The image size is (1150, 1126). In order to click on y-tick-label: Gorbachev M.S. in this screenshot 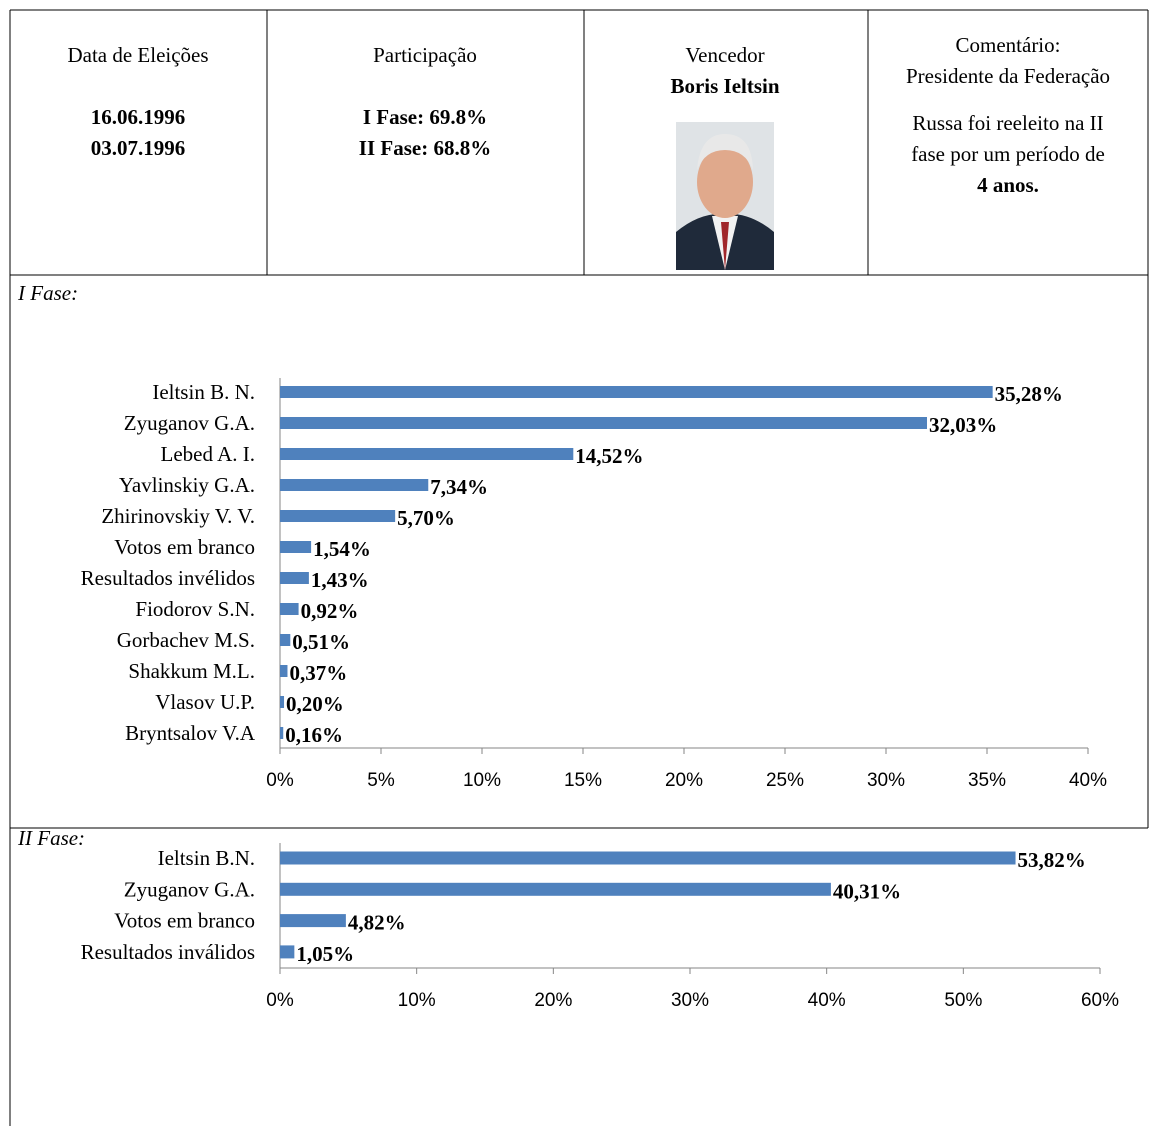, I will do `click(186, 640)`.